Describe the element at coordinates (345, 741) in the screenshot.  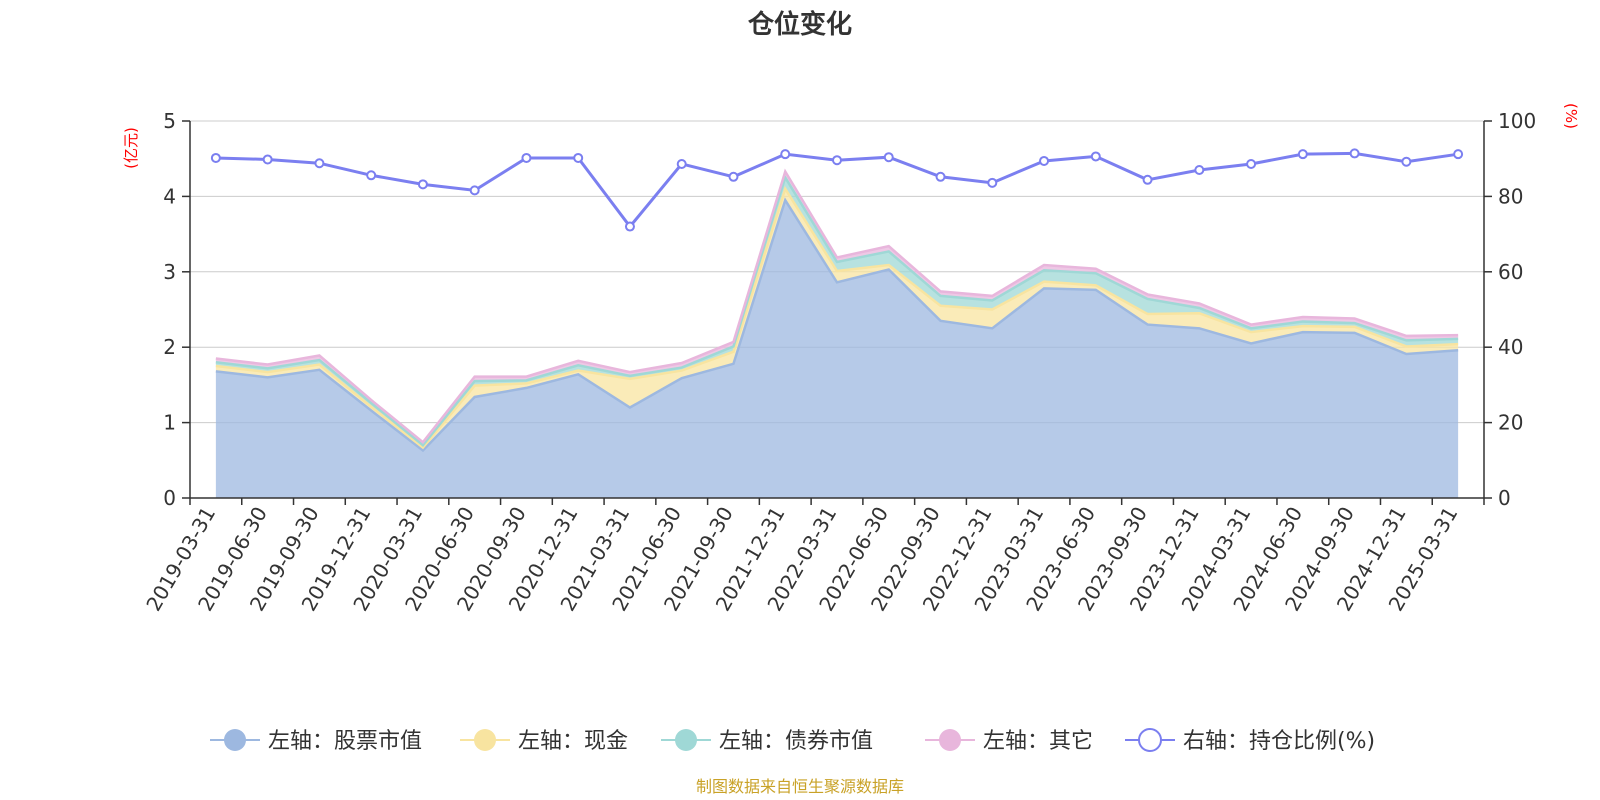
I see `legend-label: 左轴：股票市值` at that location.